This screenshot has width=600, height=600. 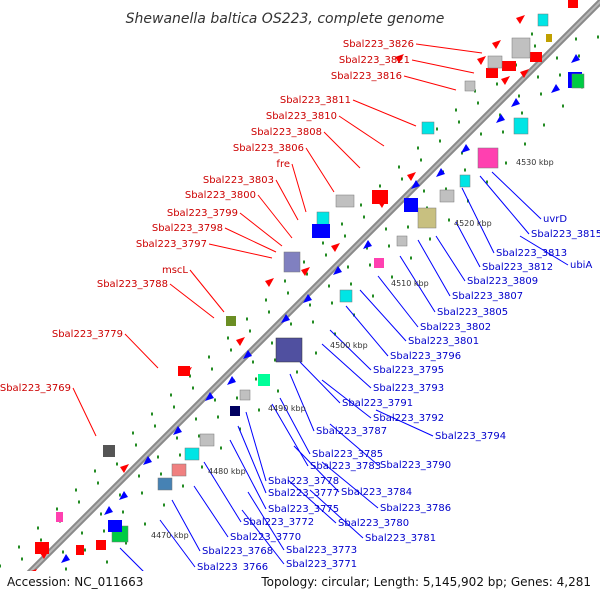 I want to click on gene-label: Sbal223_3821, so click(x=374, y=60).